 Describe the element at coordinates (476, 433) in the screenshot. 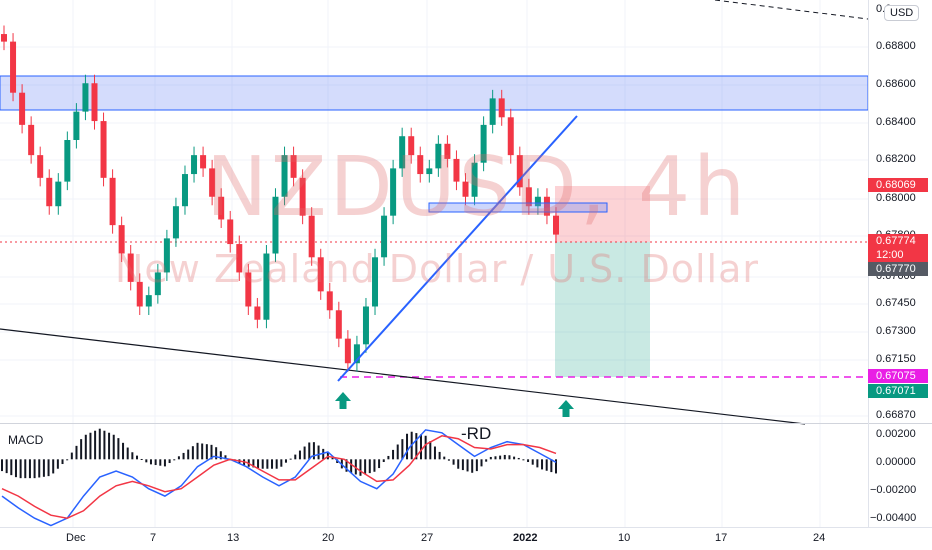

I see `divergence-annotation: -RD` at that location.